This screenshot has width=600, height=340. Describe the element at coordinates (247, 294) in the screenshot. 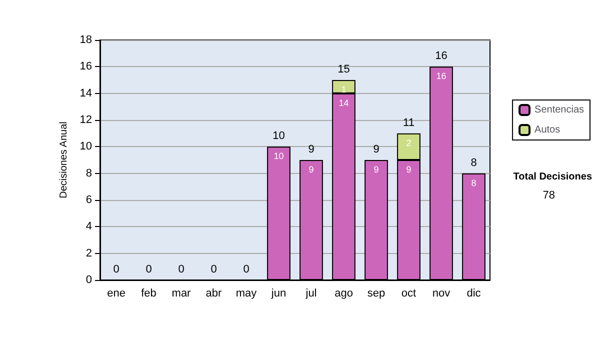

I see `x-tick-label: may` at that location.